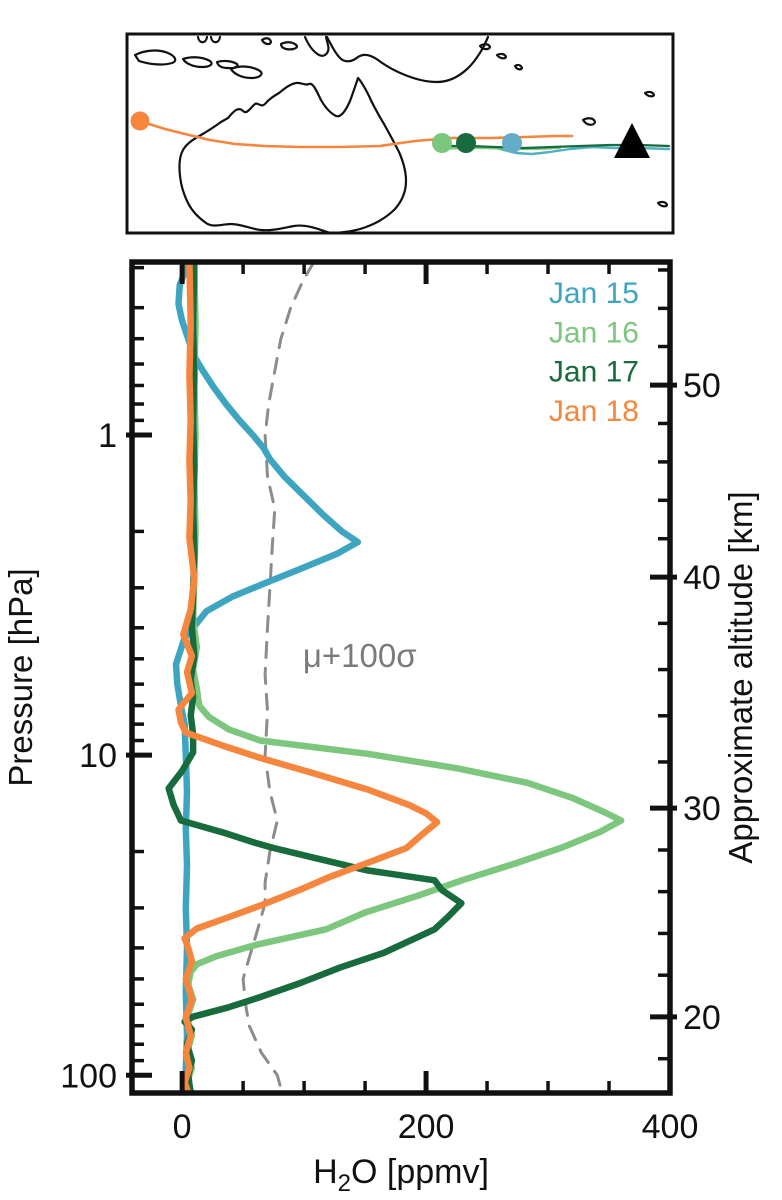 This screenshot has width=782, height=1200. I want to click on legend-jan-16: Jan 16, so click(594, 332).